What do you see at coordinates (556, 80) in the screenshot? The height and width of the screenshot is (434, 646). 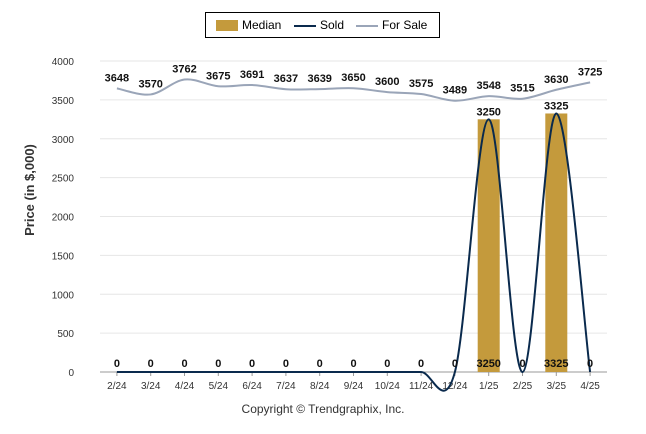 I see `for-sale-data-label: 3630` at bounding box center [556, 80].